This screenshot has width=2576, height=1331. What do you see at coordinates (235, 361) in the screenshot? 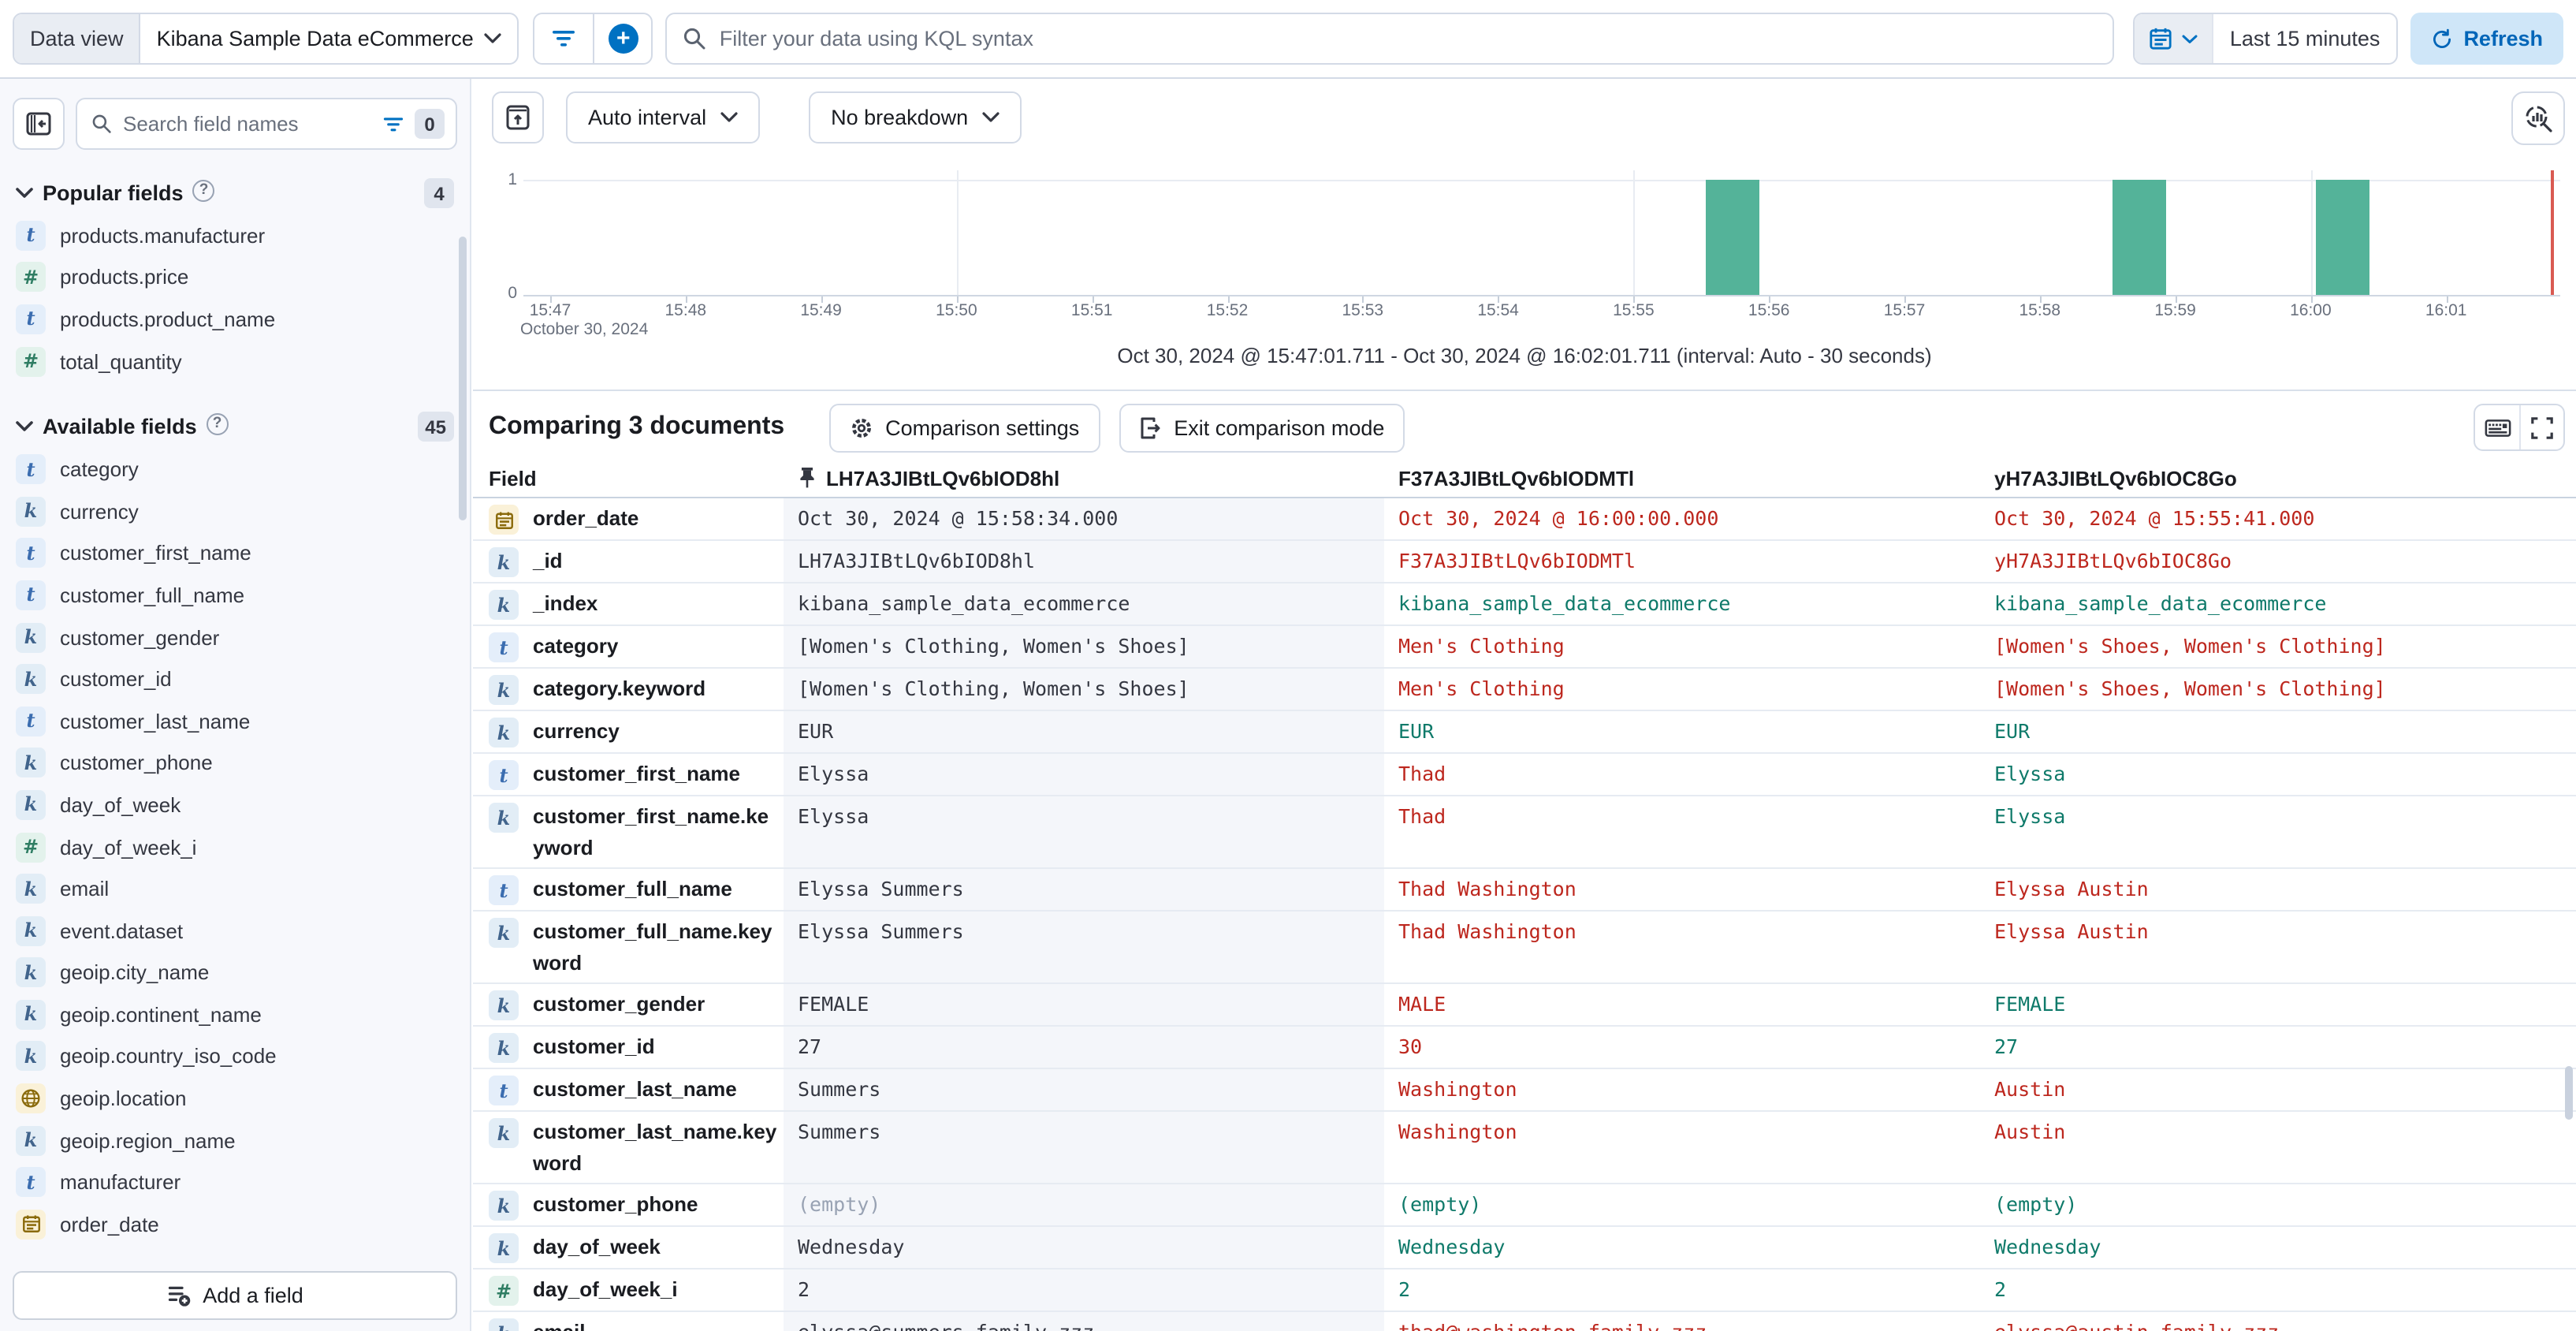
I see `field-list-item: # total_quantity` at bounding box center [235, 361].